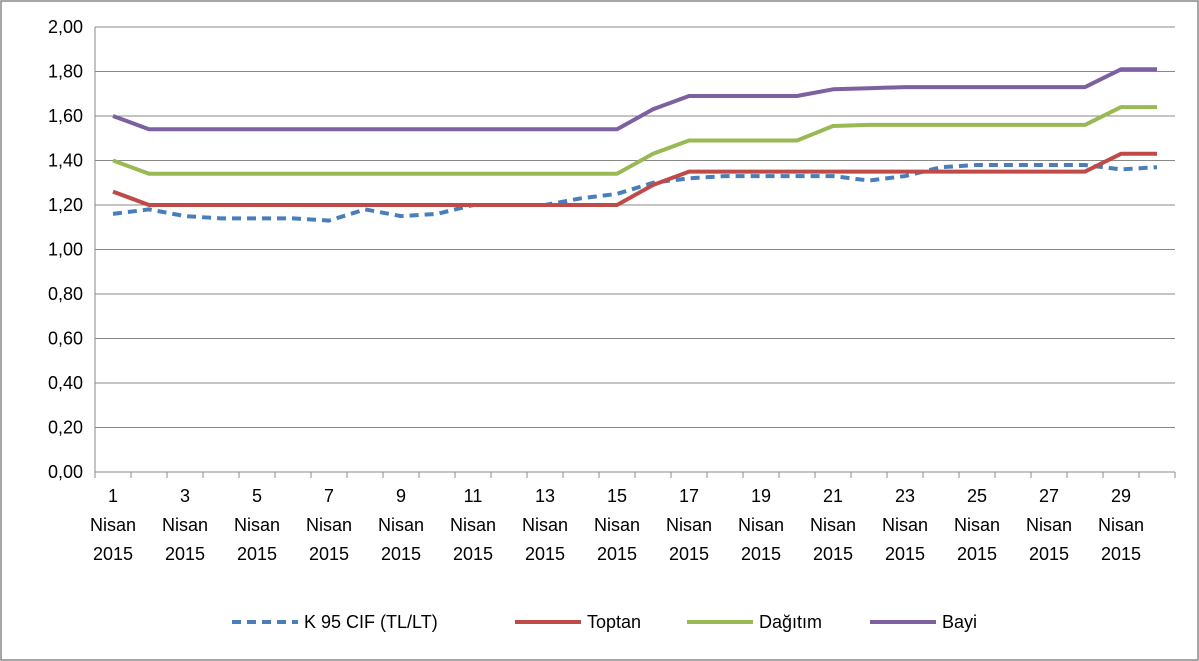  I want to click on legend-label: Bayi, so click(959, 622).